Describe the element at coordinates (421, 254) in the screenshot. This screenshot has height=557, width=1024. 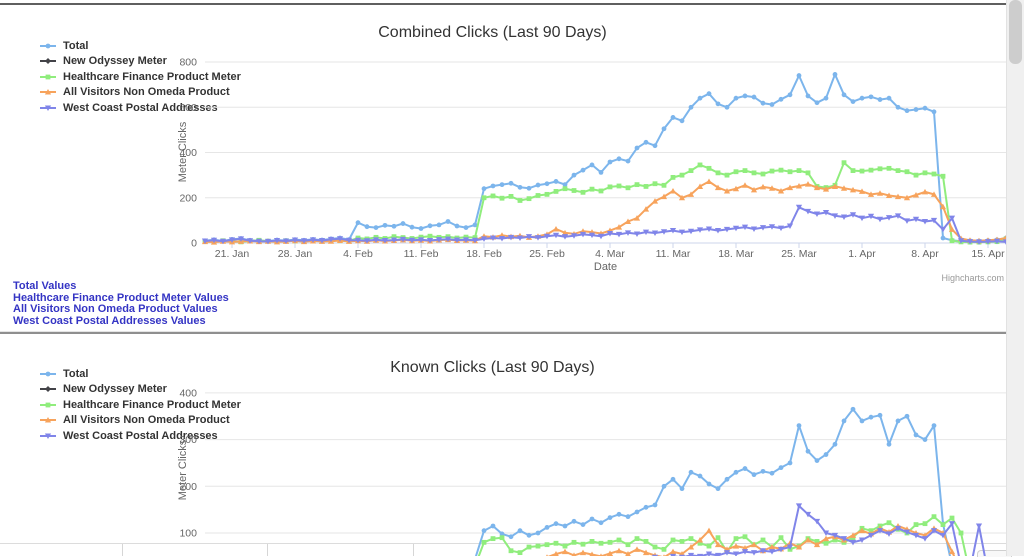
I see `svg-text: 11. Feb` at that location.